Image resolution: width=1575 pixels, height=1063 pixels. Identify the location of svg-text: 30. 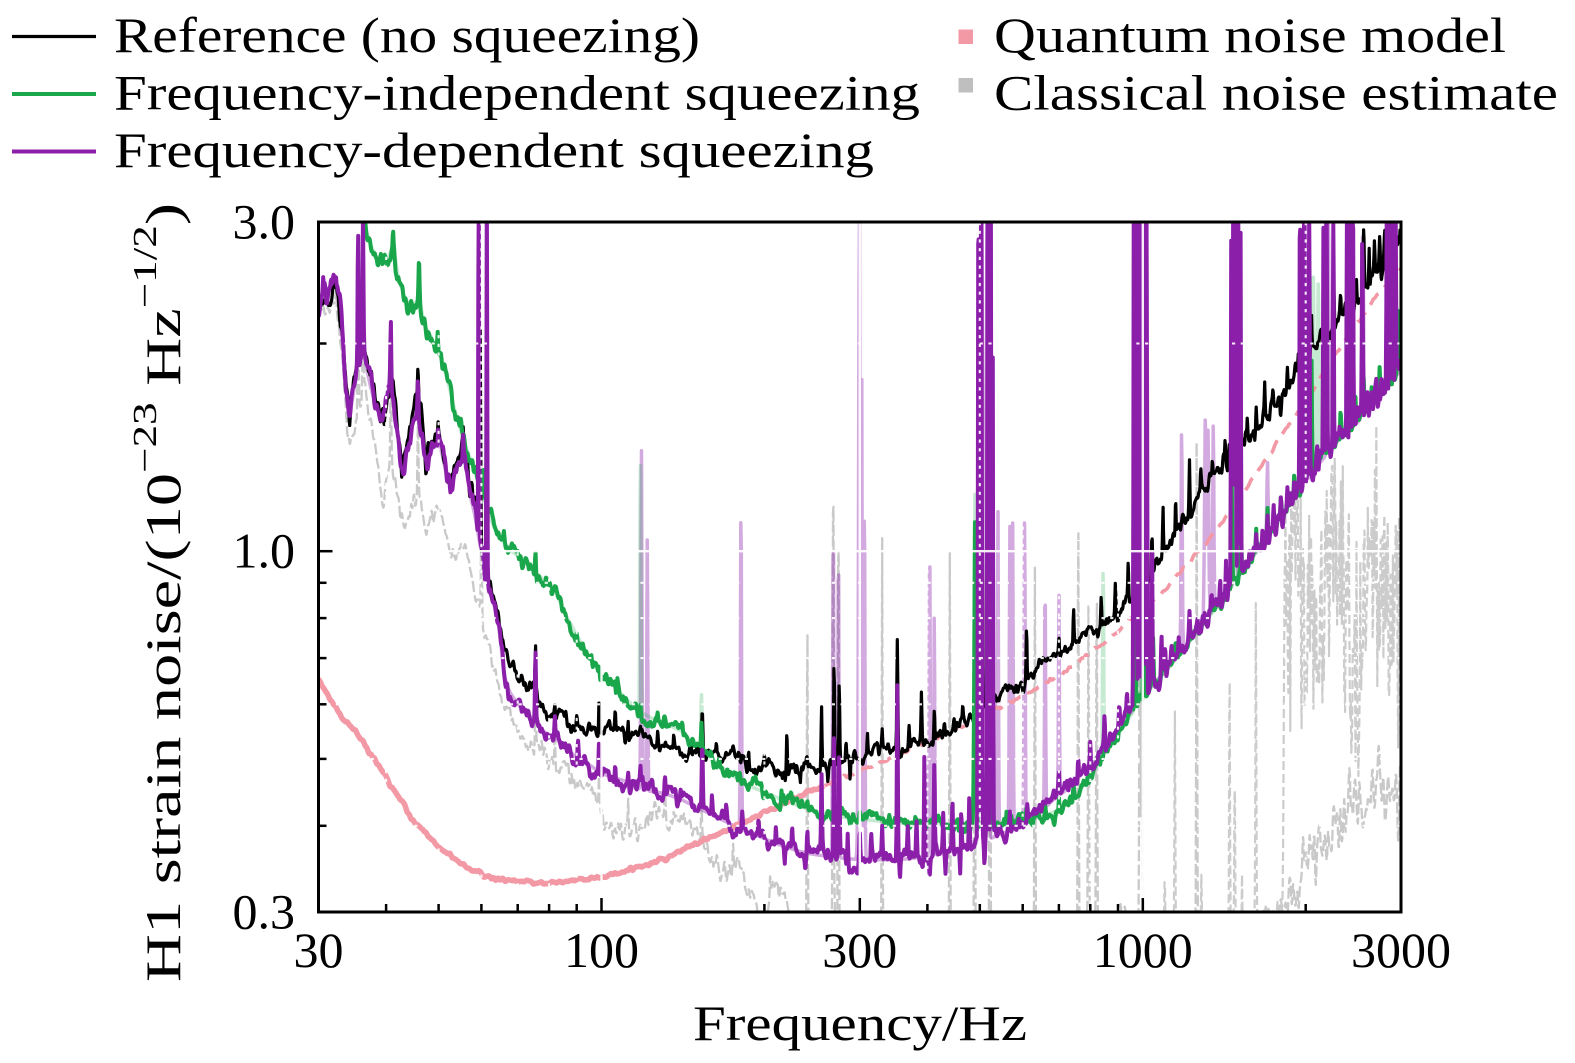
(319, 950).